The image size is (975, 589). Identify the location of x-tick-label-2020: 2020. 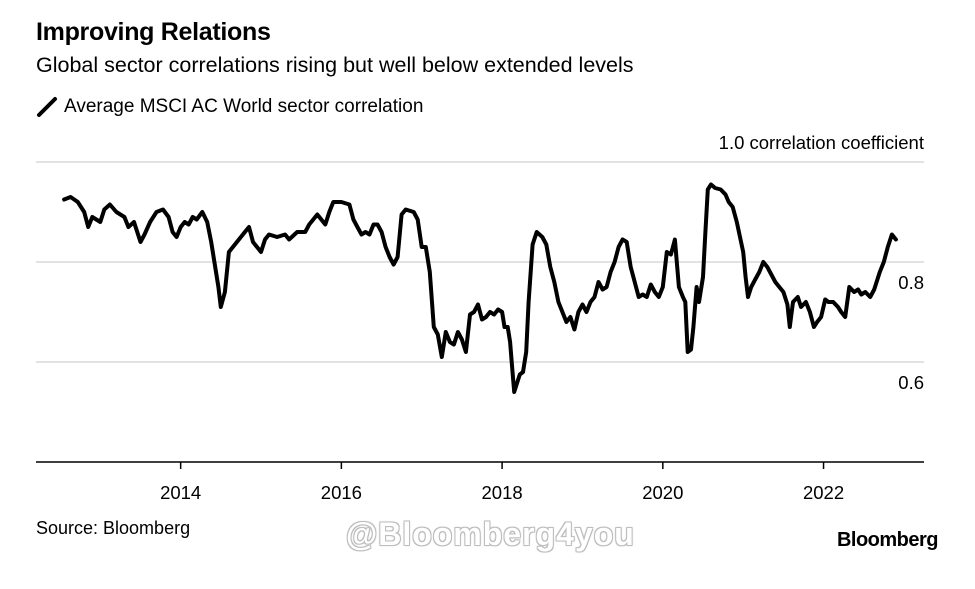
(662, 492).